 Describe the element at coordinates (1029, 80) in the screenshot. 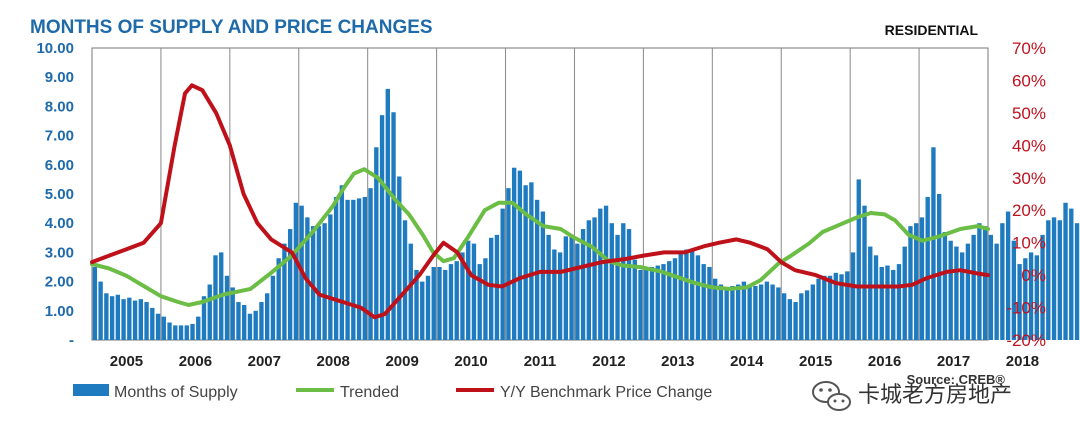

I see `y-right-tick: 60%` at that location.